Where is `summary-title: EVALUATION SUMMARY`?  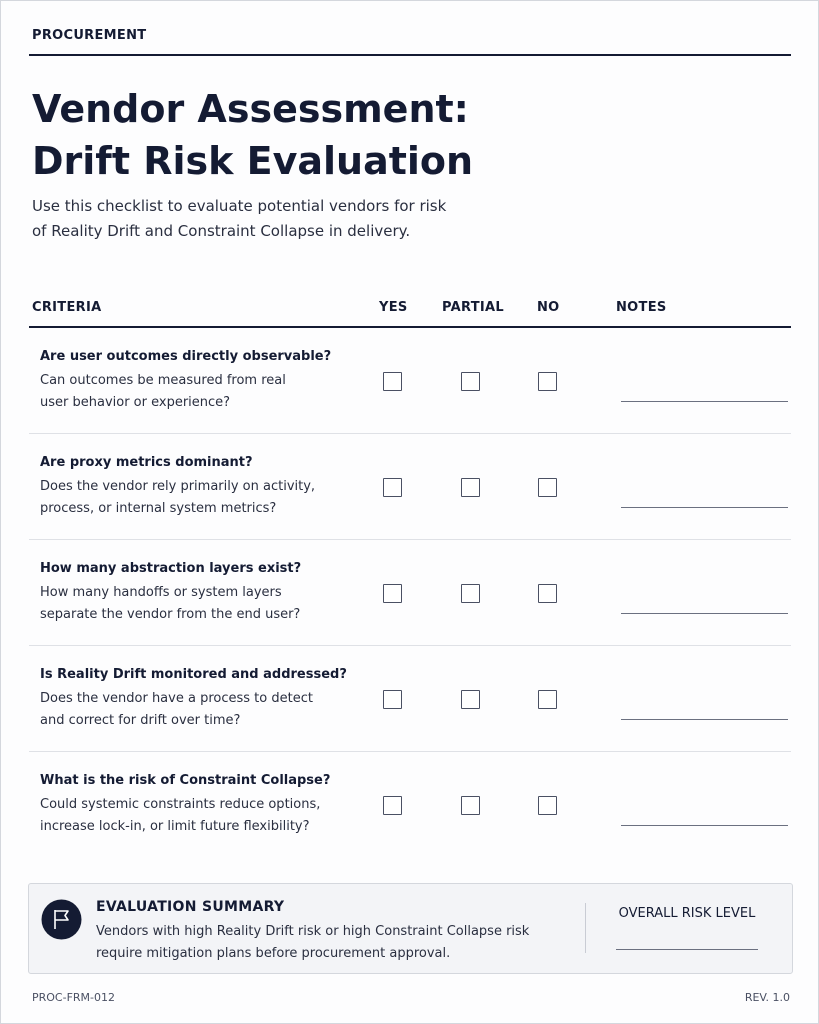 summary-title: EVALUATION SUMMARY is located at coordinates (190, 907).